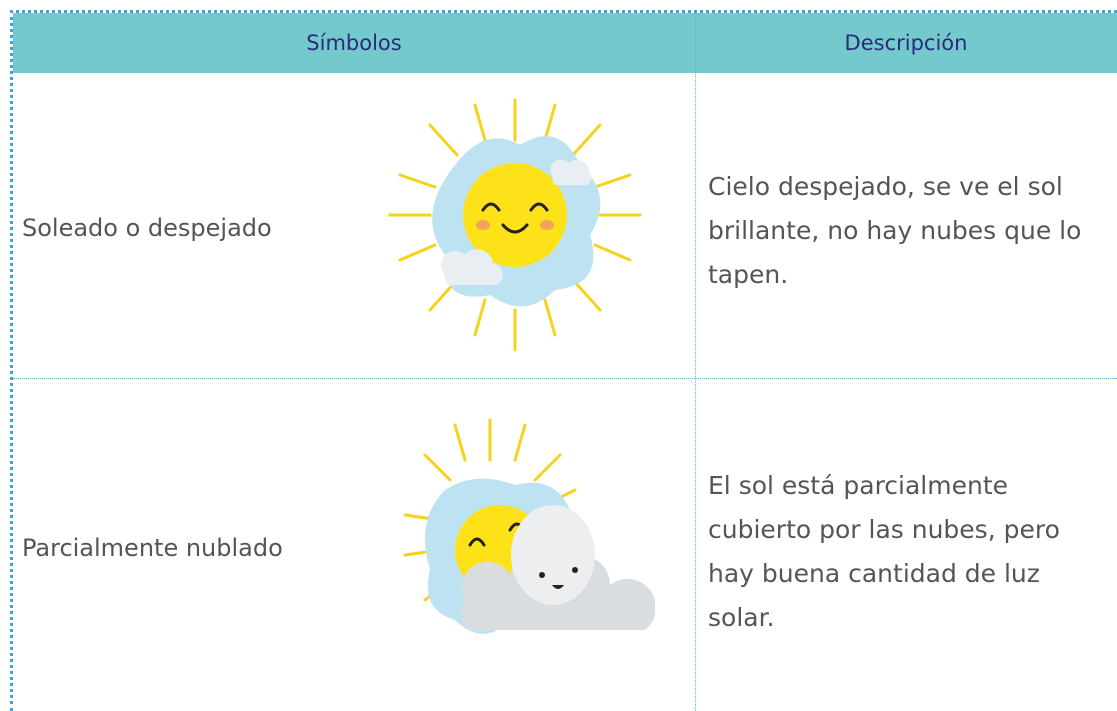 The width and height of the screenshot is (1117, 711). Describe the element at coordinates (515, 225) in the screenshot. I see `sun-icon` at that location.